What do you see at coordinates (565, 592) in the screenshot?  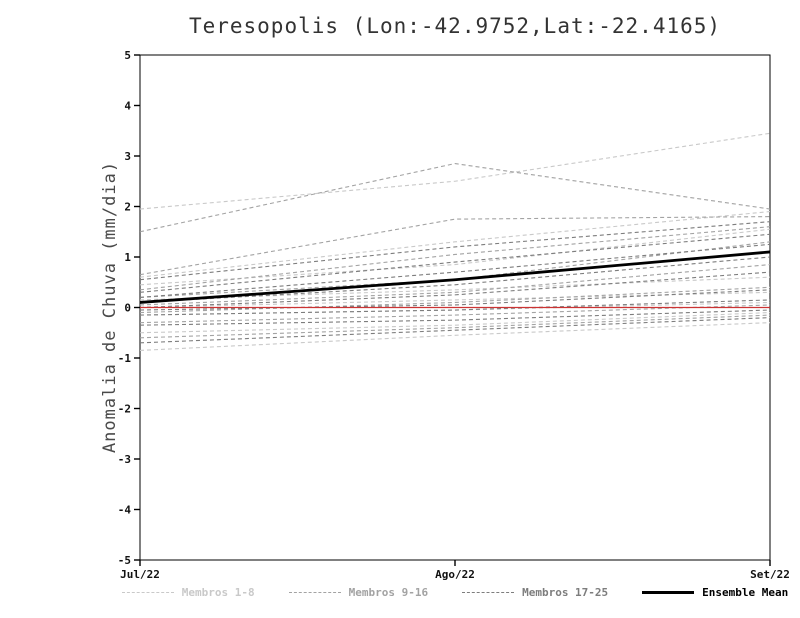 I see `legend-label-members-17-25: Membros 17-25` at bounding box center [565, 592].